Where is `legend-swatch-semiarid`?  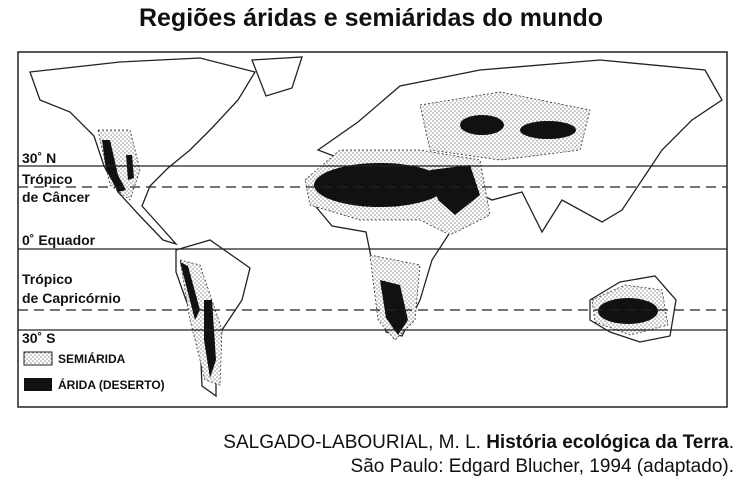
legend-swatch-semiarid is located at coordinates (38, 358).